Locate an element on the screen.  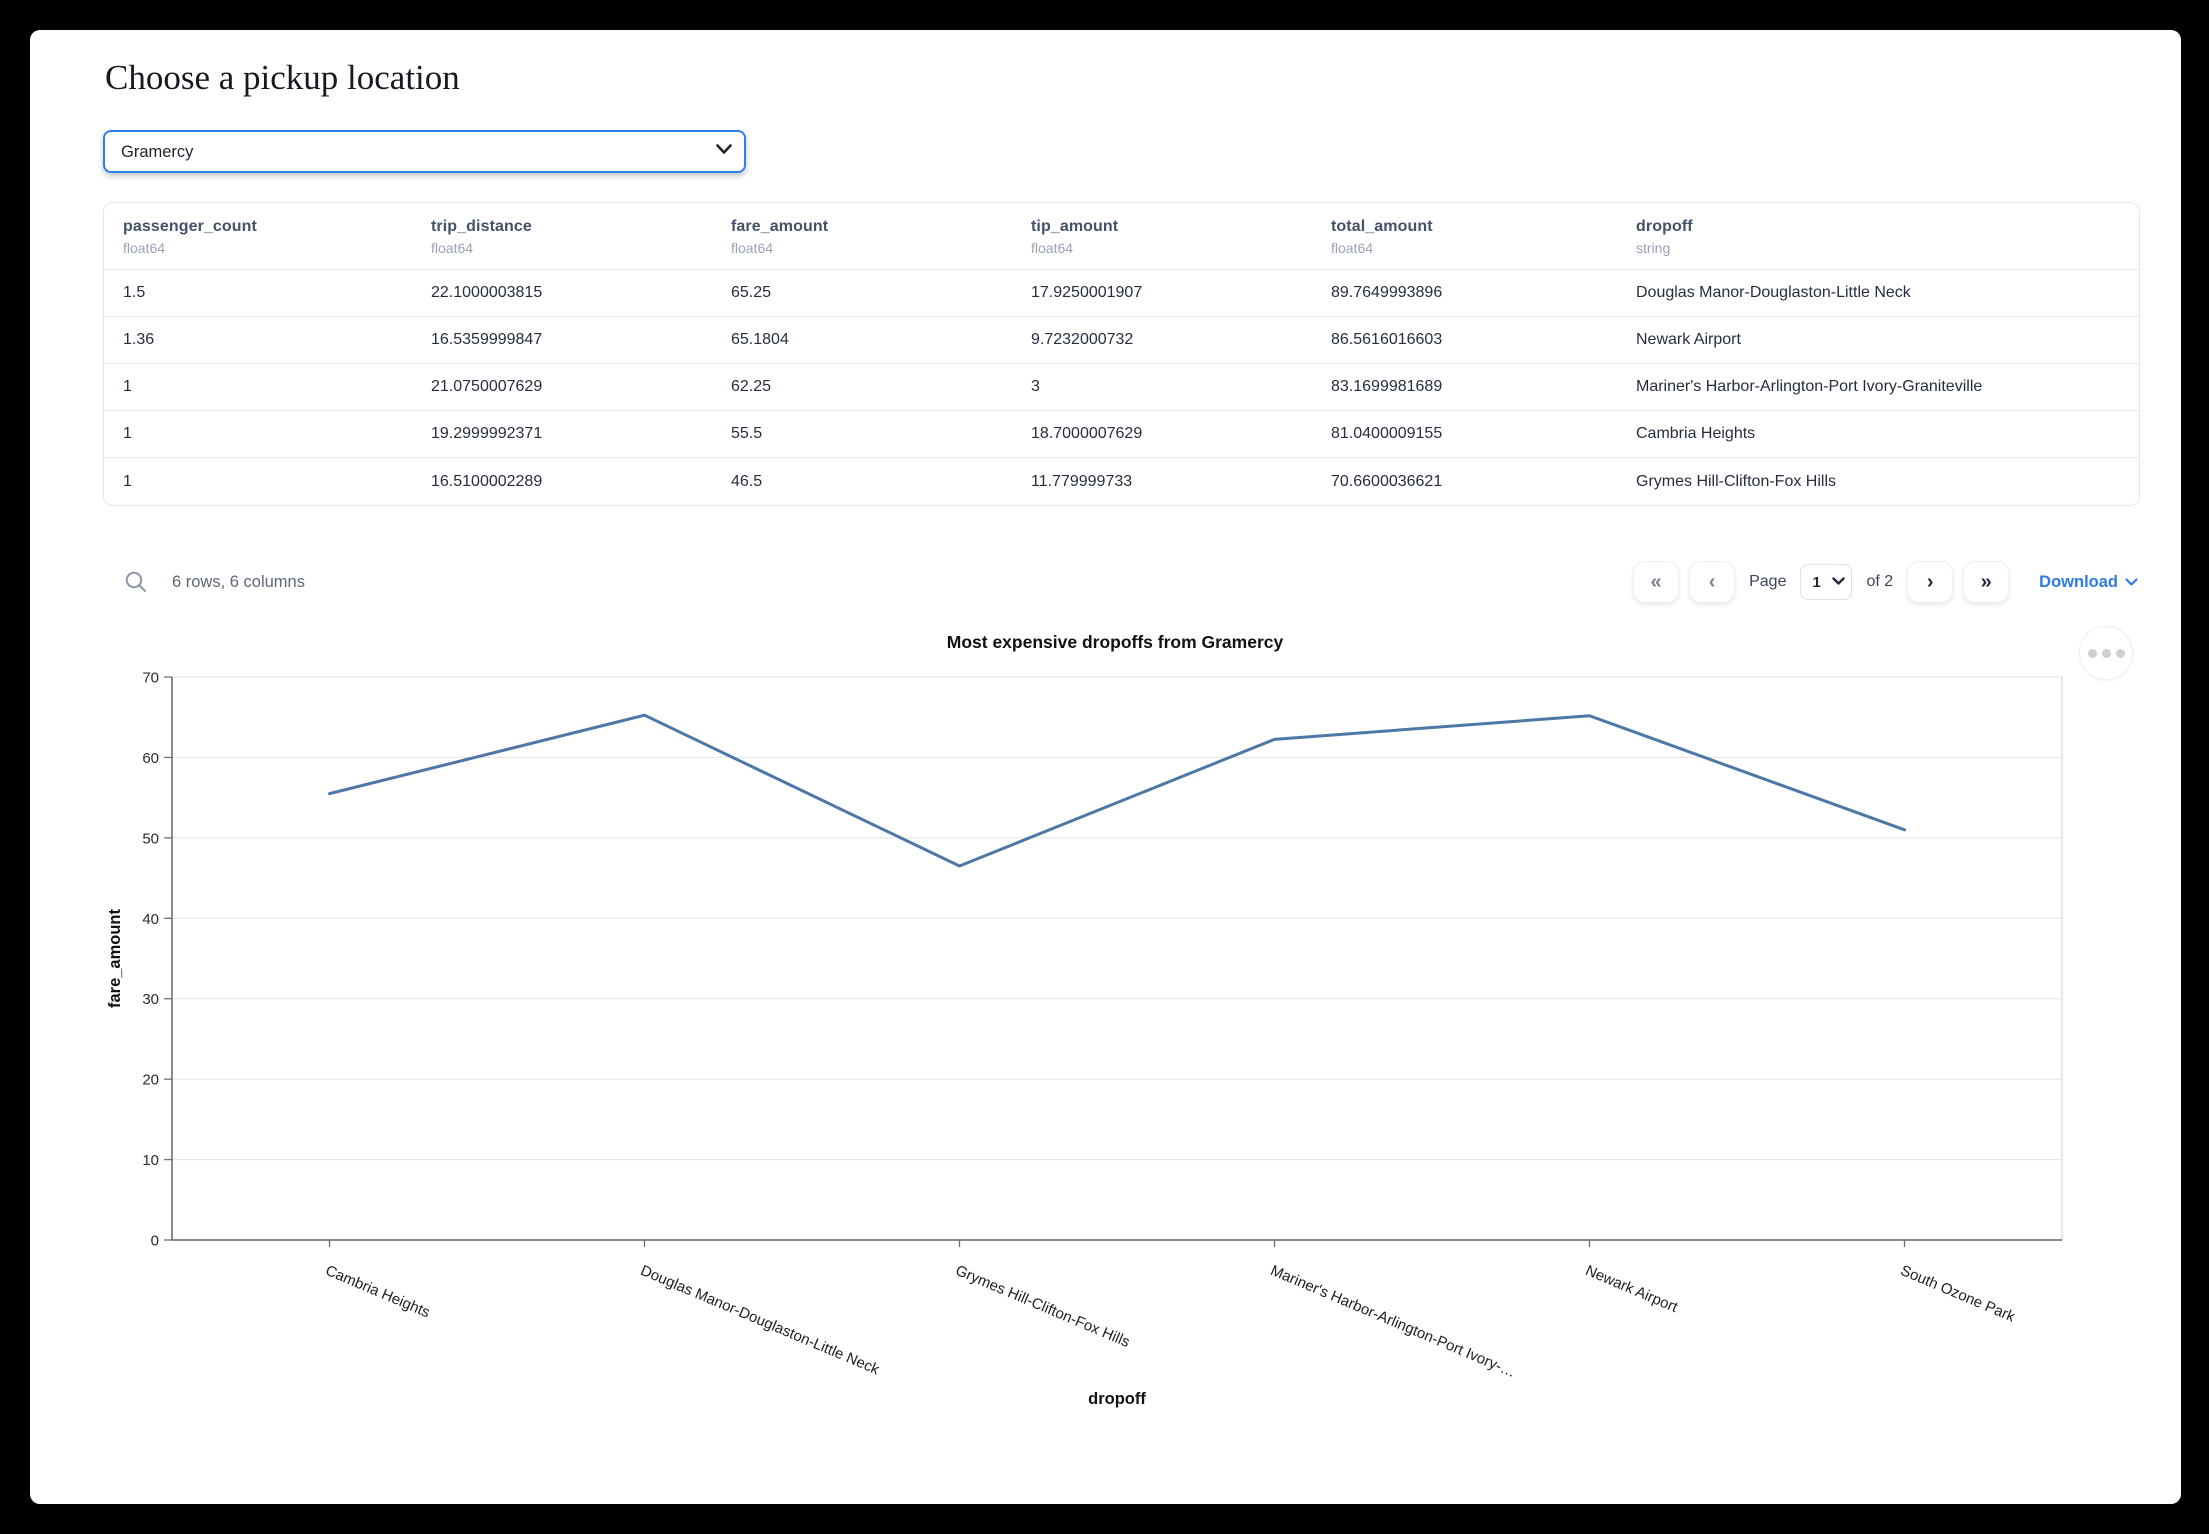
column-header: fare_amount float64 is located at coordinates (862, 237).